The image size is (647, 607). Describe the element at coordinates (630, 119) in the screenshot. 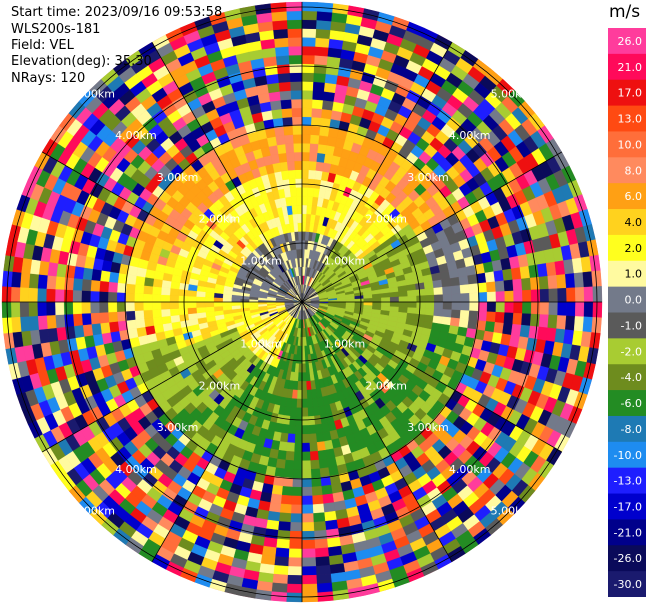

I see `colorbar-tick-label: 13.0` at that location.